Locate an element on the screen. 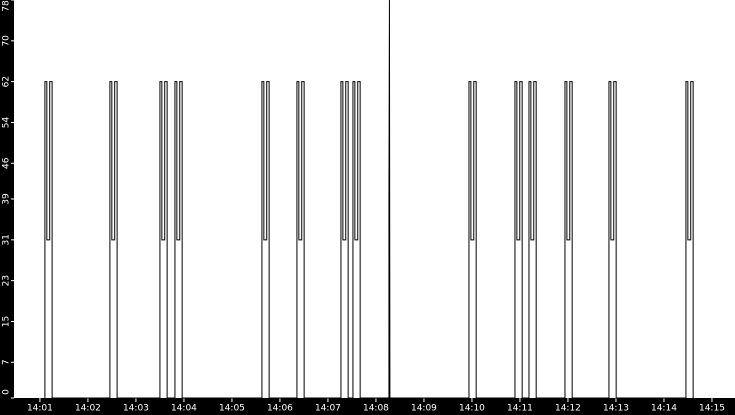 This screenshot has width=735, height=415. x-tick-label: 14:11 is located at coordinates (520, 409).